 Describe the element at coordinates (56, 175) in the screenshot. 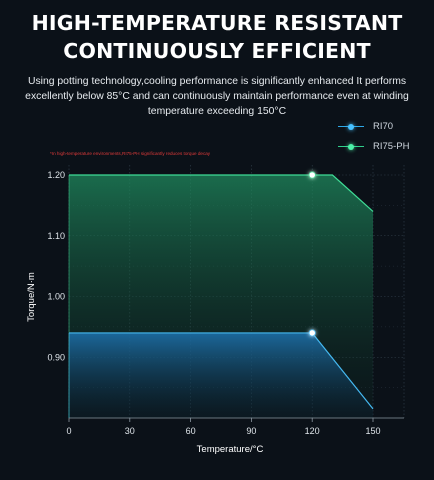

I see `y-tick-label-3: 1.20` at that location.